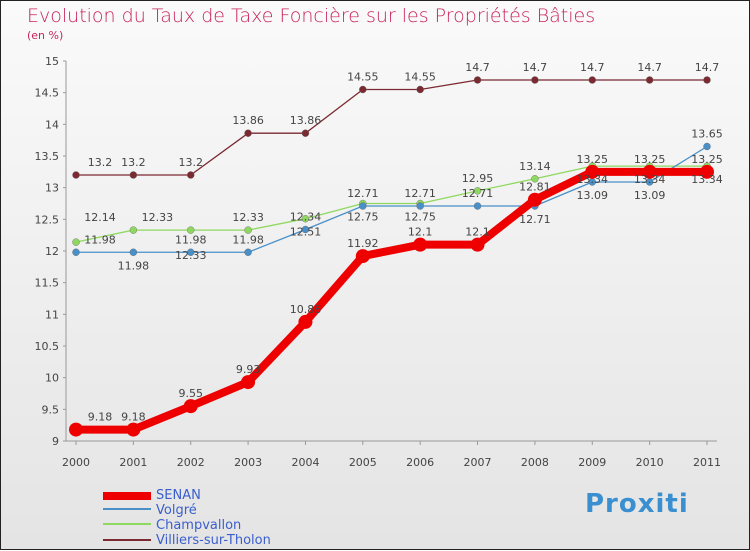 This screenshot has width=750, height=551. I want to click on data-label: 13.86, so click(306, 120).